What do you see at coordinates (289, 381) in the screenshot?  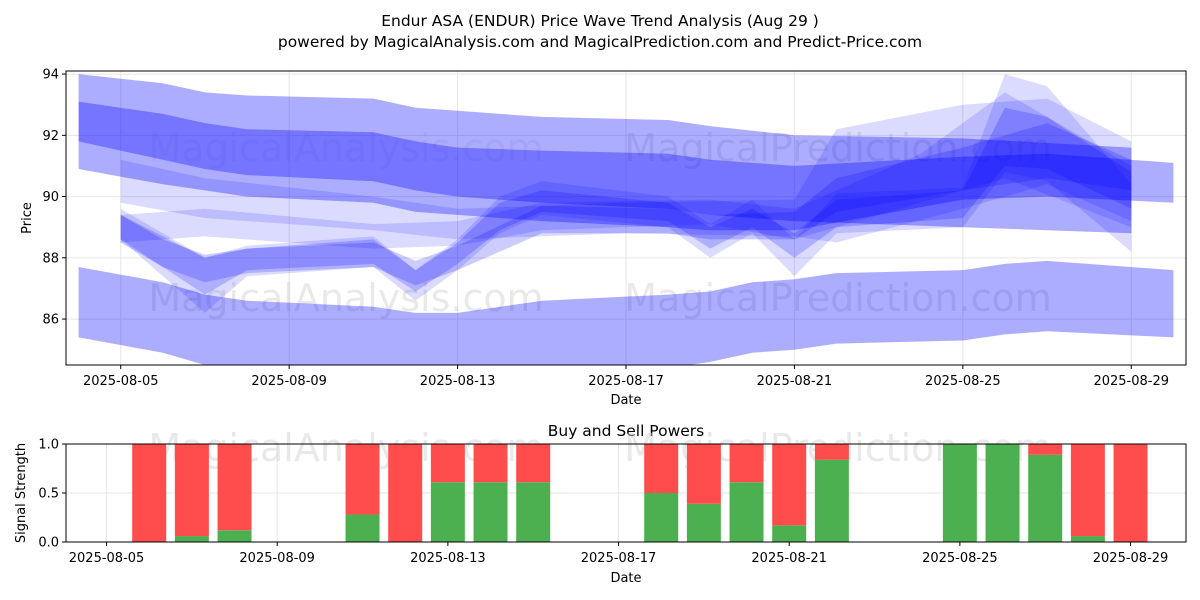 I see `price-x-tick-label: 2025-08-09` at bounding box center [289, 381].